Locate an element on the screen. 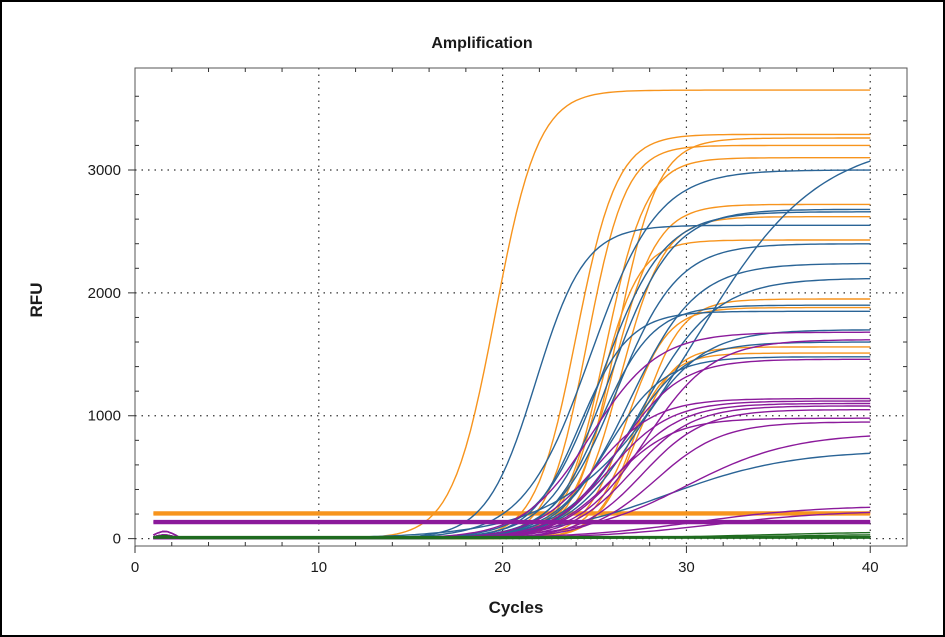 This screenshot has height=637, width=945. y-tick-label: 2000 is located at coordinates (104, 293).